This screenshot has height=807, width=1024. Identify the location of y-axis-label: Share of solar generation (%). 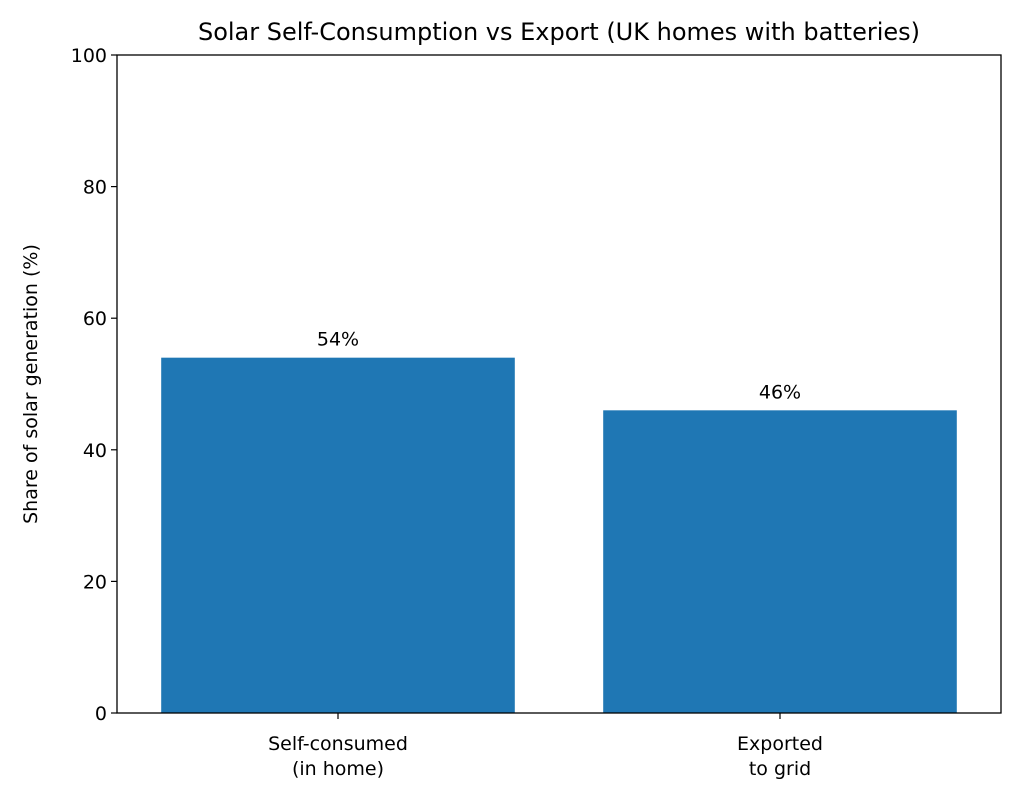
(31, 384).